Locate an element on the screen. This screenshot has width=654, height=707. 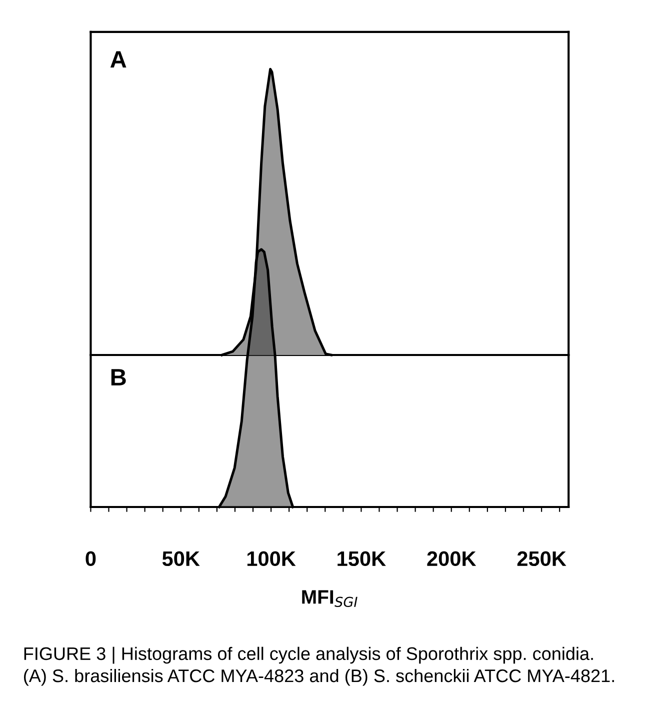
caption: FIGURE 3 | Histograms of cell cycle analysis of Sporothrix spp. conidia. (A) S. brasiliensis ATCC MYA-4823 and (B) S. schenckii ATCC MYA-4821. is located at coordinates (319, 666).